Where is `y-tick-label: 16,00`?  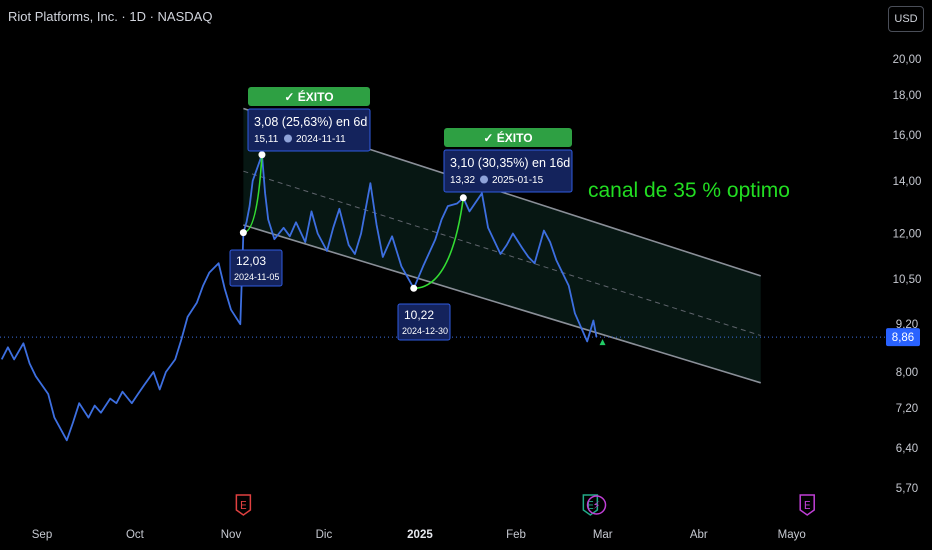 y-tick-label: 16,00 is located at coordinates (907, 136).